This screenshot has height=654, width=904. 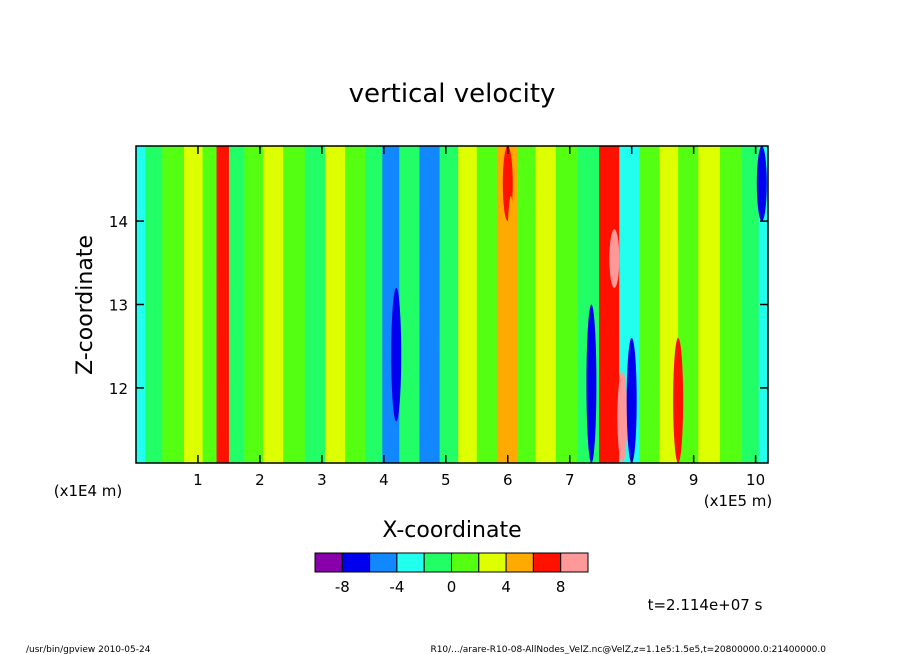 I want to click on time-label: t=2.114e+07 s, so click(x=705, y=605).